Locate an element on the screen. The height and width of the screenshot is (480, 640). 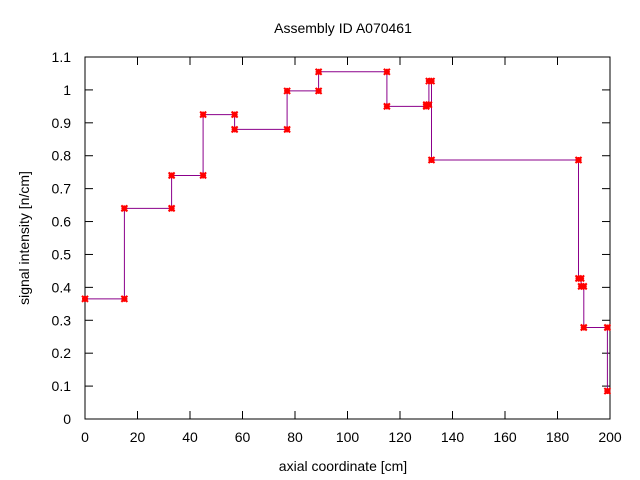
x-tick-label: 40 is located at coordinates (190, 437).